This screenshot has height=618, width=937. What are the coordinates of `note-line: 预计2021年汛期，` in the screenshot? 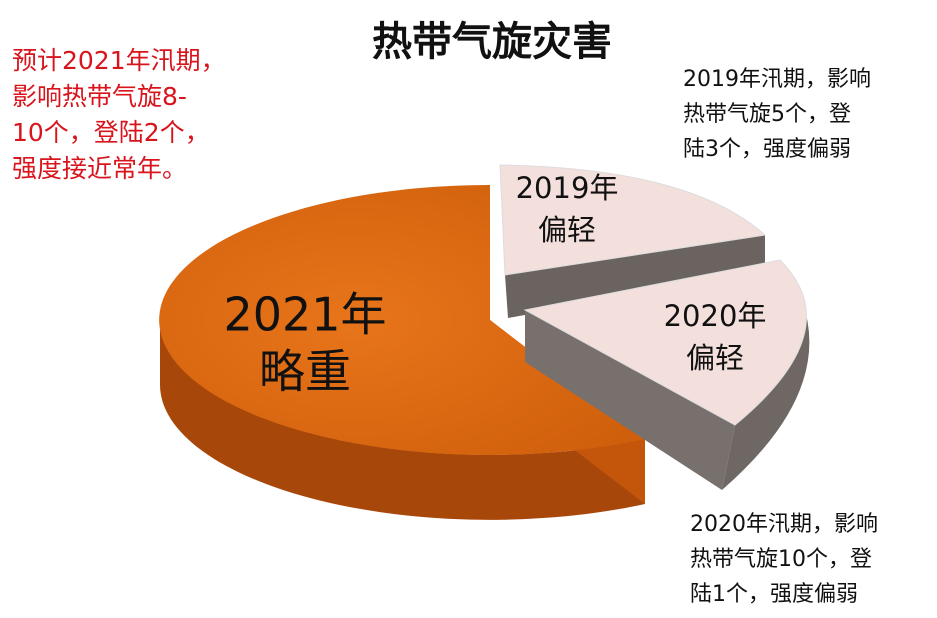 It's located at (119, 60).